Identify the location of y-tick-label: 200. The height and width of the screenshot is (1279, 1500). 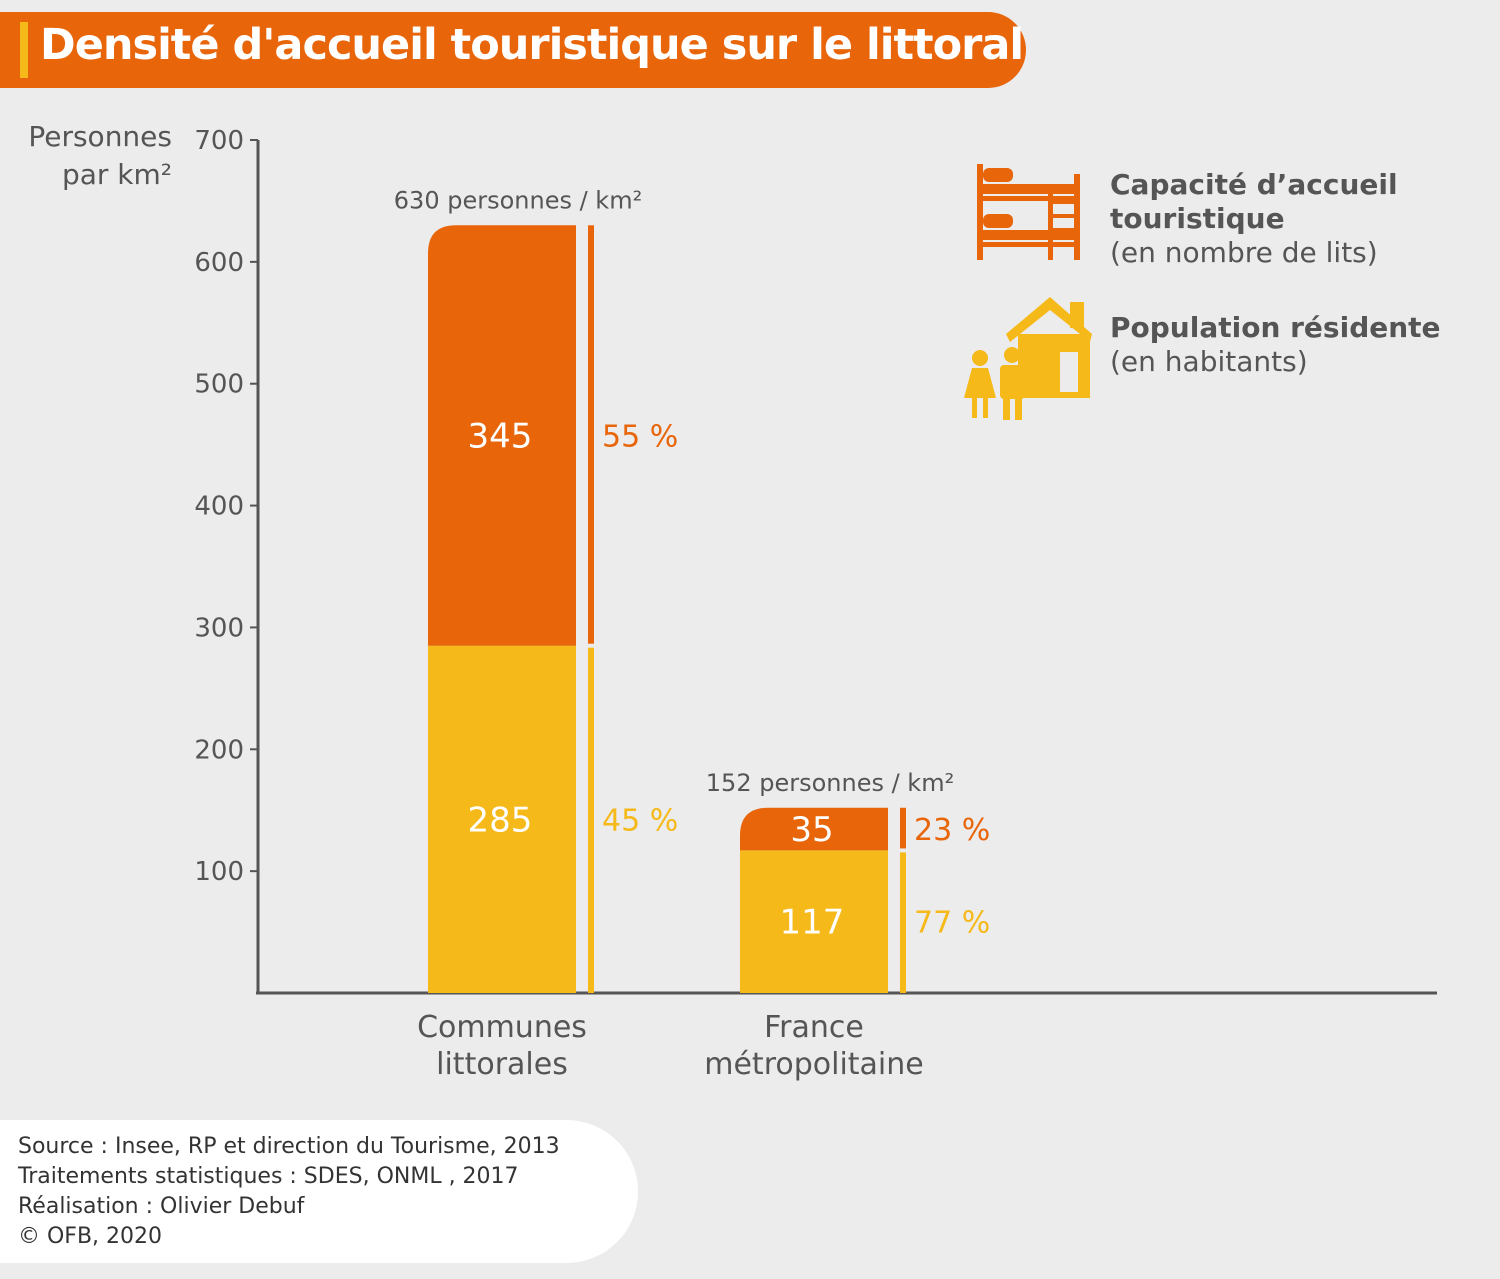
(219, 750).